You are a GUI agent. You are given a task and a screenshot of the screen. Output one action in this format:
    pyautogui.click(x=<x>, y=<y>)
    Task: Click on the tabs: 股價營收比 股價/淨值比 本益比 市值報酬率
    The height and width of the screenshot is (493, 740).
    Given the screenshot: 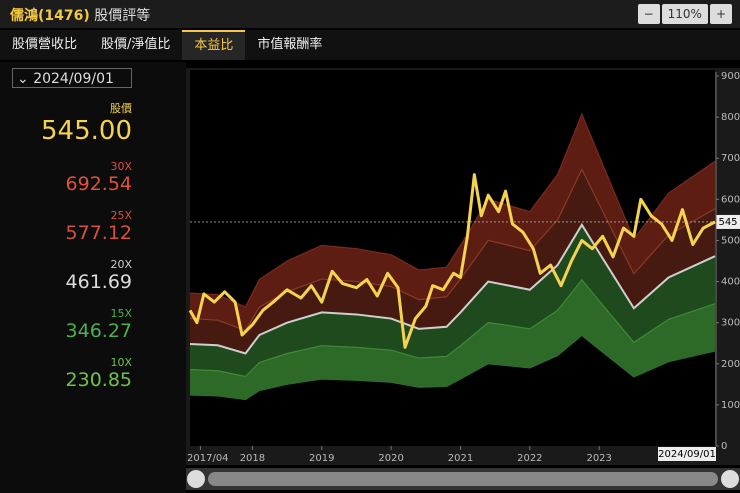 What is the action you would take?
    pyautogui.click(x=370, y=45)
    